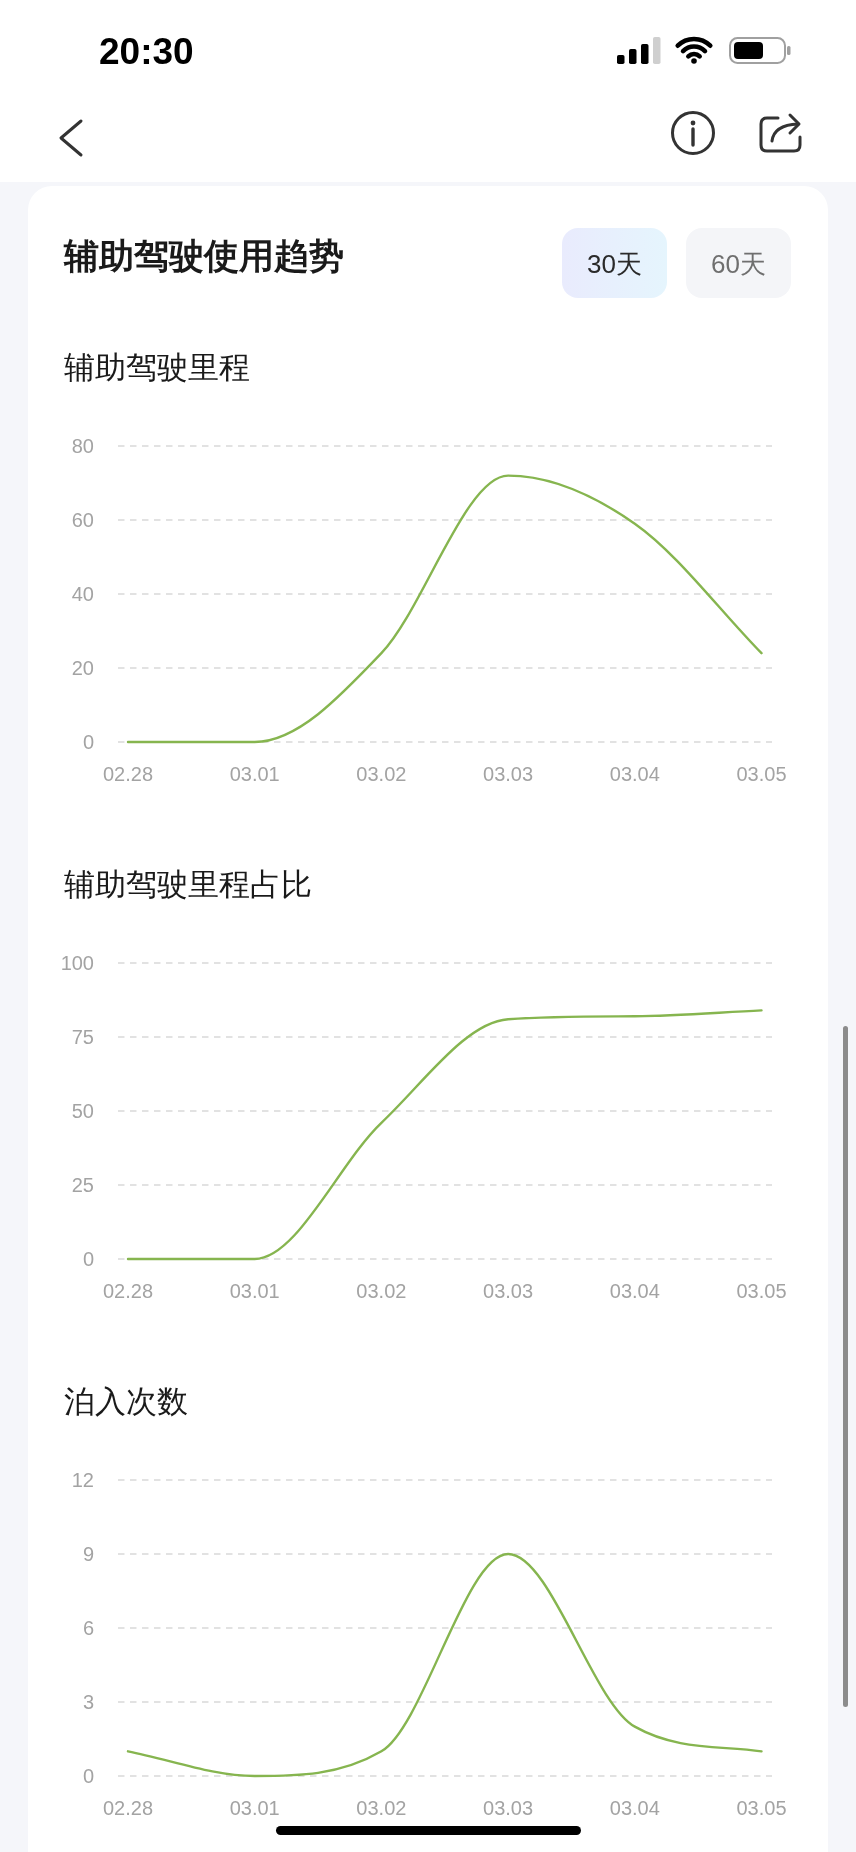  Describe the element at coordinates (82, 1185) in the screenshot. I see `ytick-label: 25` at that location.